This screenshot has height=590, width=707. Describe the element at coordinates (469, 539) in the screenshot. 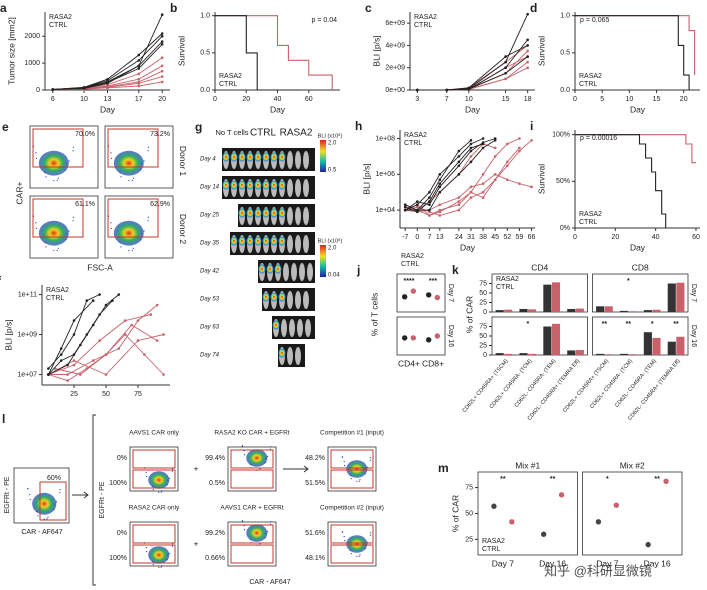

I see `y-tick-label: 25` at that location.